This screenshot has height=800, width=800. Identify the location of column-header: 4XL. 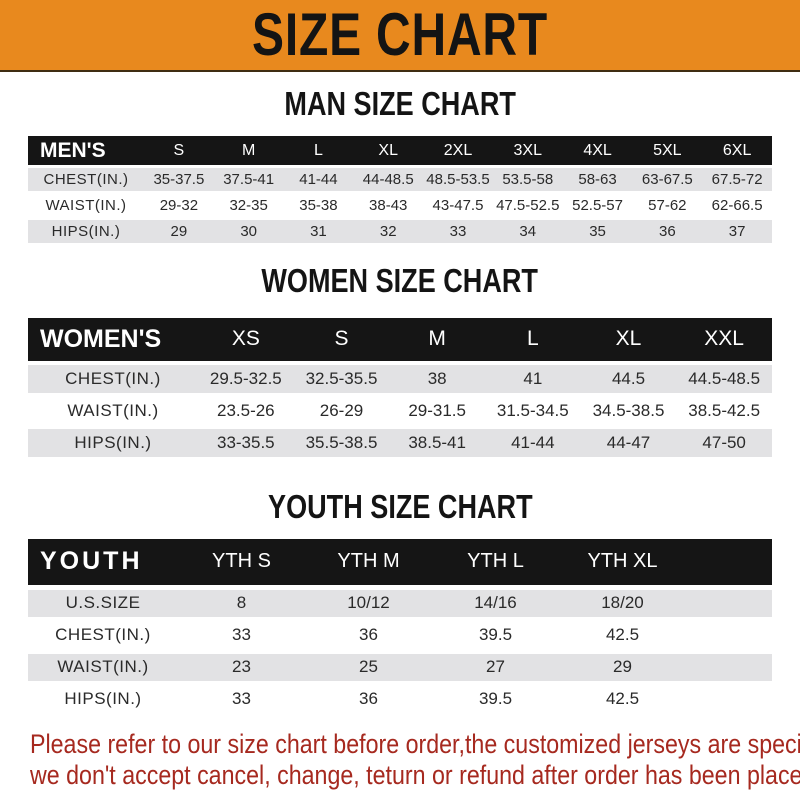
(597, 150).